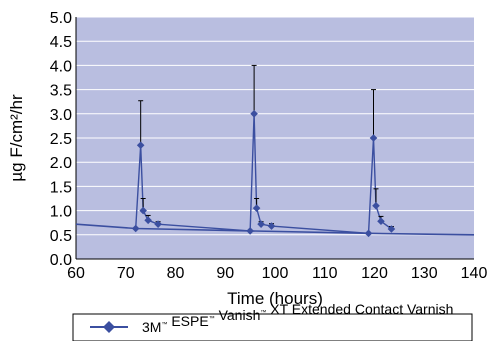  I want to click on x-tick-label: 100, so click(275, 273).